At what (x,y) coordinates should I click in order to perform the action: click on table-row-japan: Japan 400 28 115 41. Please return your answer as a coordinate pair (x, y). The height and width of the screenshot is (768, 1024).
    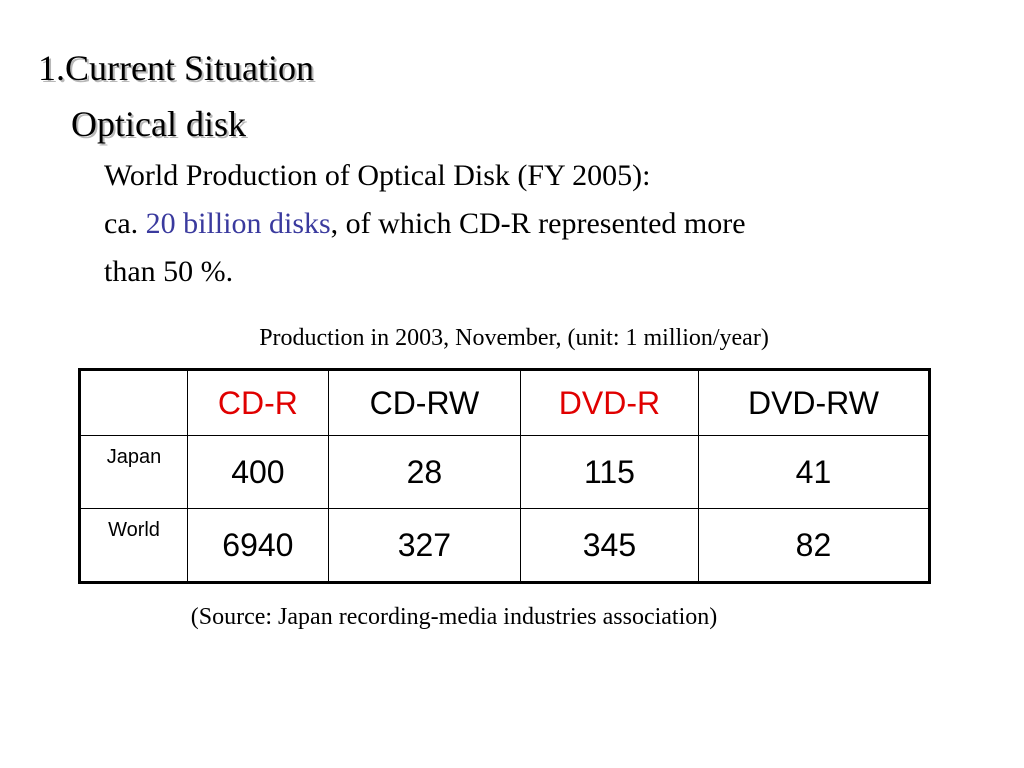
    Looking at the image, I should click on (505, 472).